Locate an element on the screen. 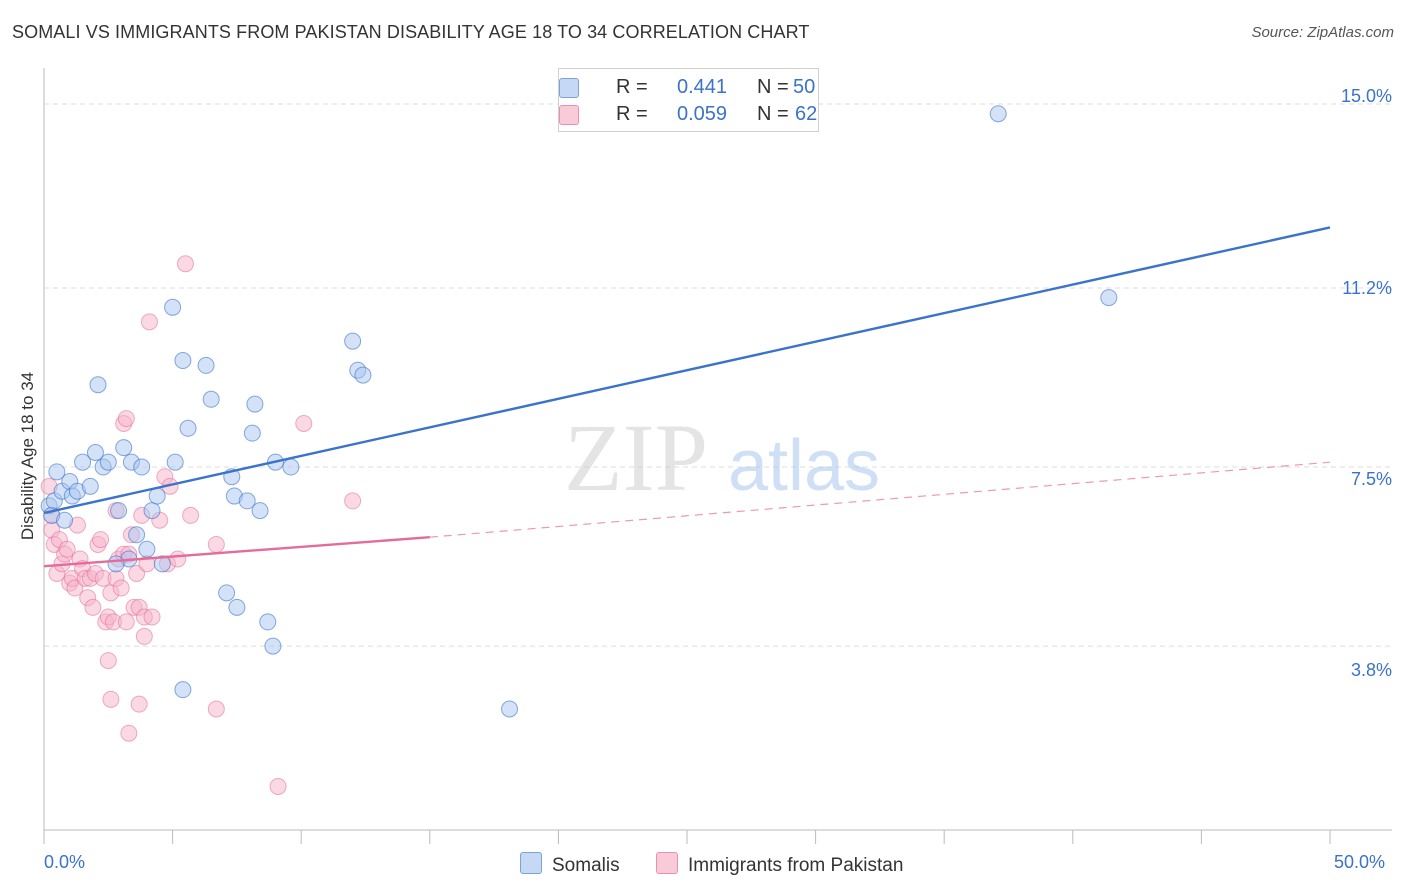 The height and width of the screenshot is (892, 1406). x-tick-max: 50.0% is located at coordinates (1360, 862).